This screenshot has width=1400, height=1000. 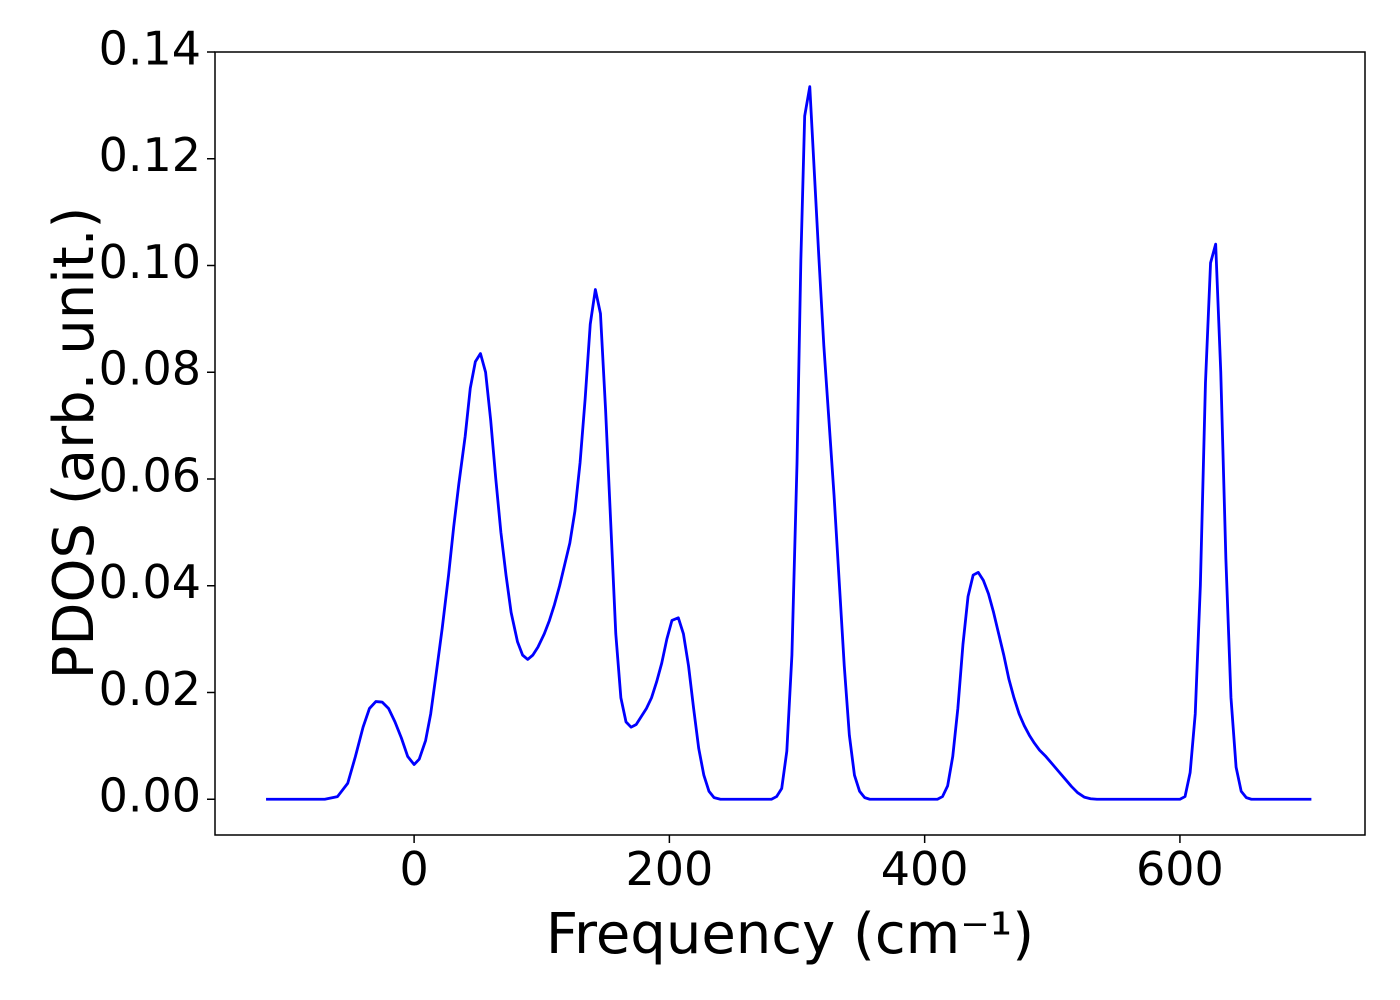 What do you see at coordinates (150, 155) in the screenshot?
I see `y-tick-label: 0.12` at bounding box center [150, 155].